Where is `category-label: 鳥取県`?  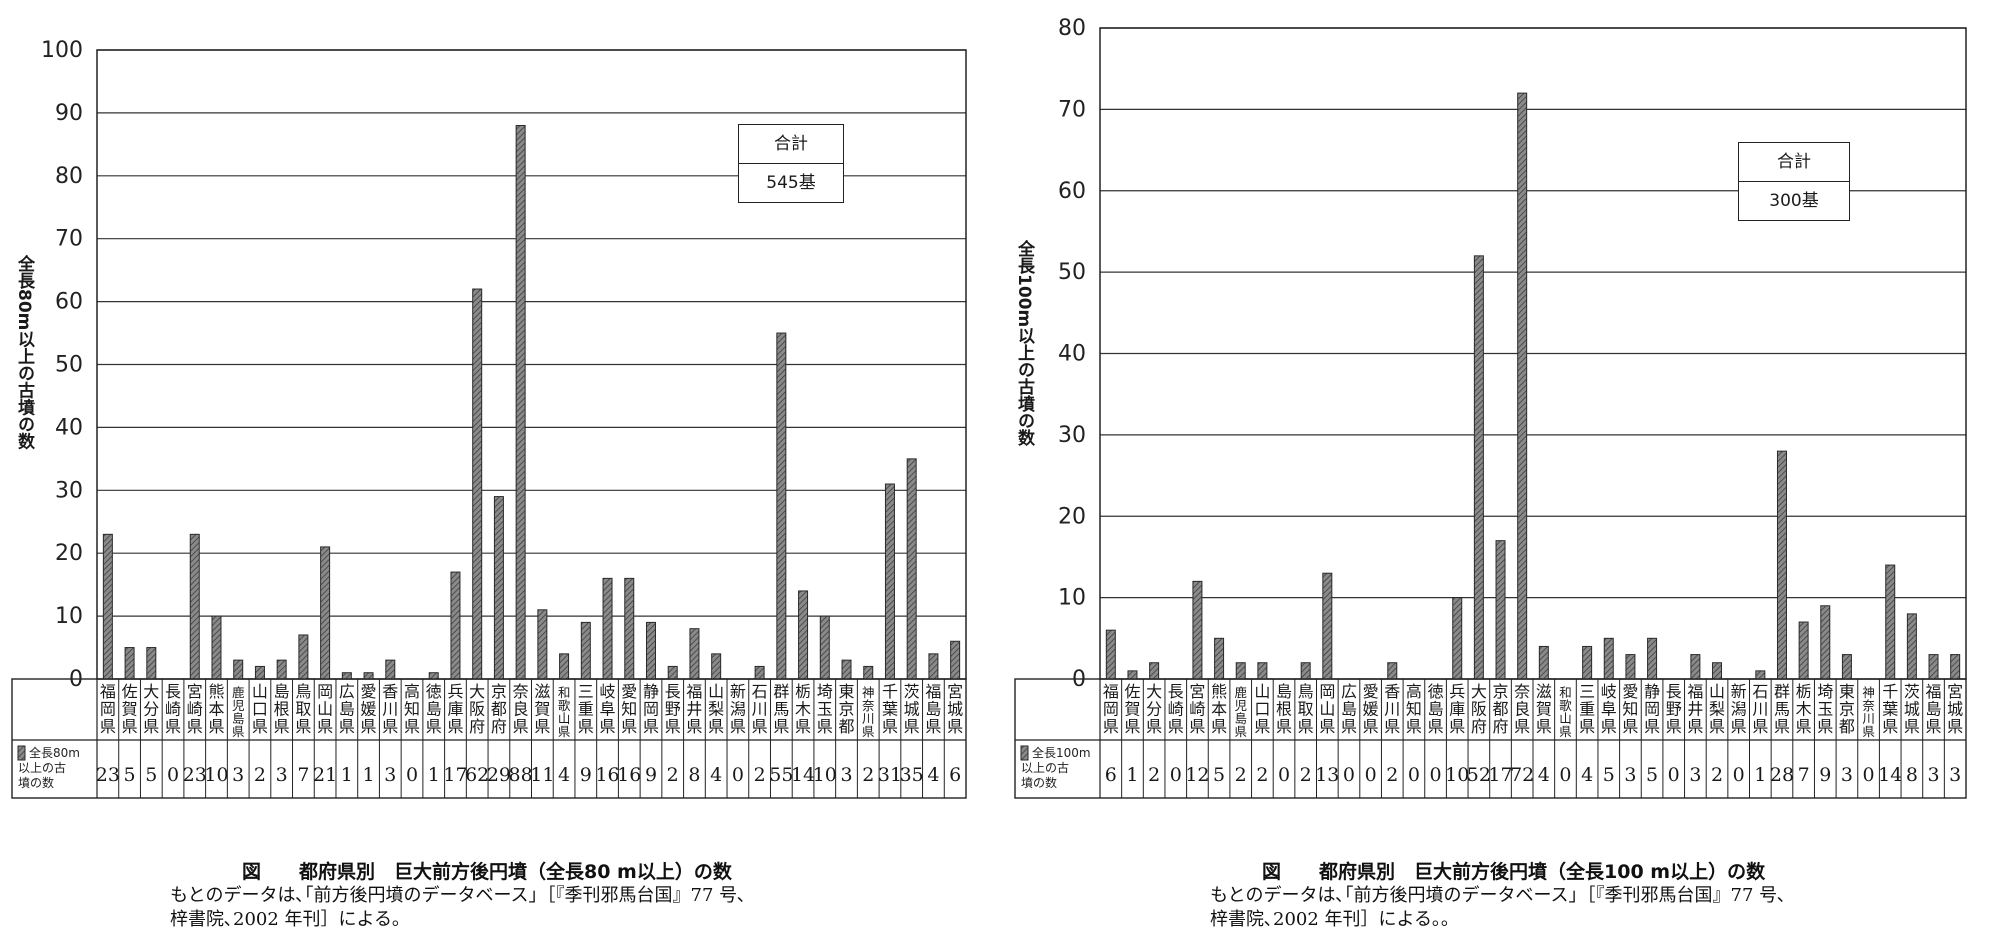 category-label: 鳥取県 is located at coordinates (1306, 709).